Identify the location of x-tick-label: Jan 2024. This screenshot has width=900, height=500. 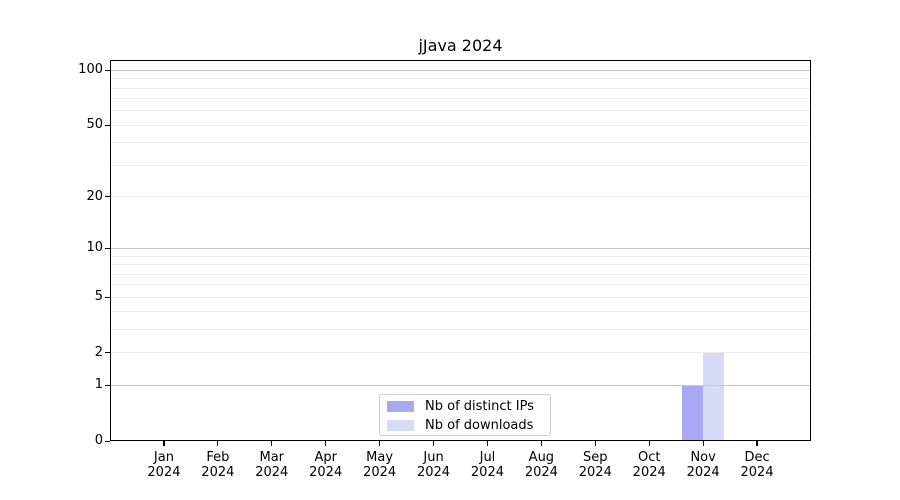
(164, 465).